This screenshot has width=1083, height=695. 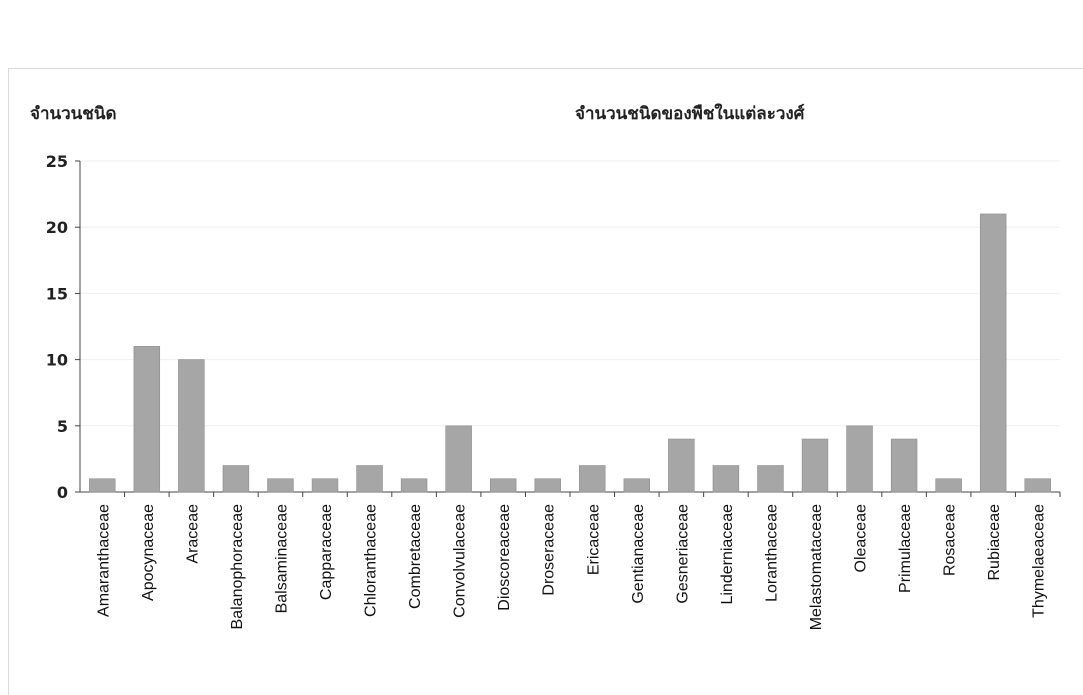 What do you see at coordinates (1037, 485) in the screenshot?
I see `bar-thymelaeaceae` at bounding box center [1037, 485].